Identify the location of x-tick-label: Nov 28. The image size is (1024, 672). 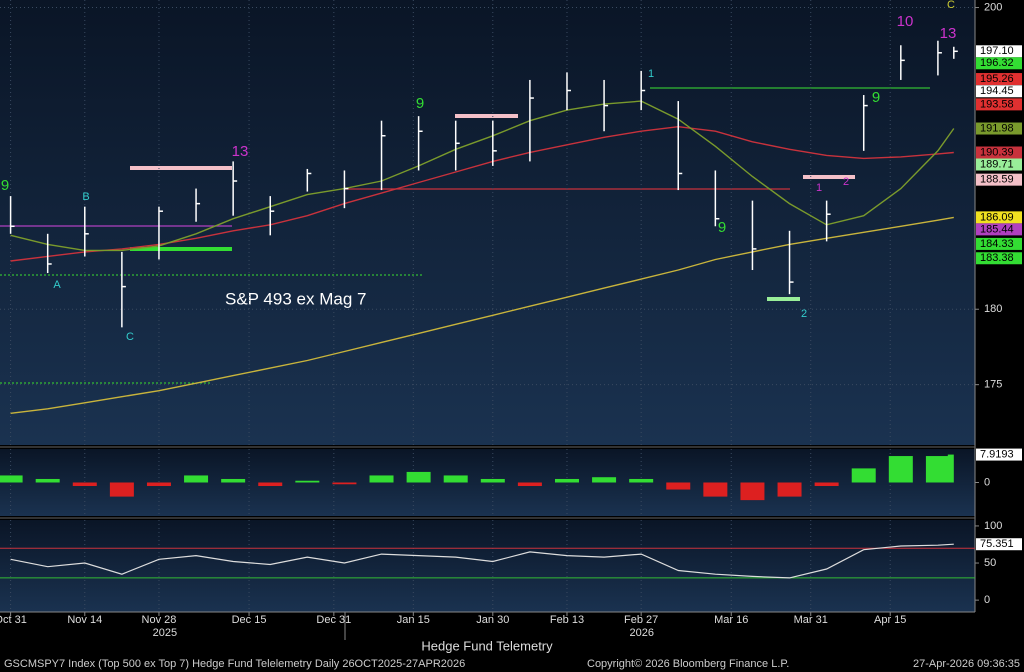
(159, 620).